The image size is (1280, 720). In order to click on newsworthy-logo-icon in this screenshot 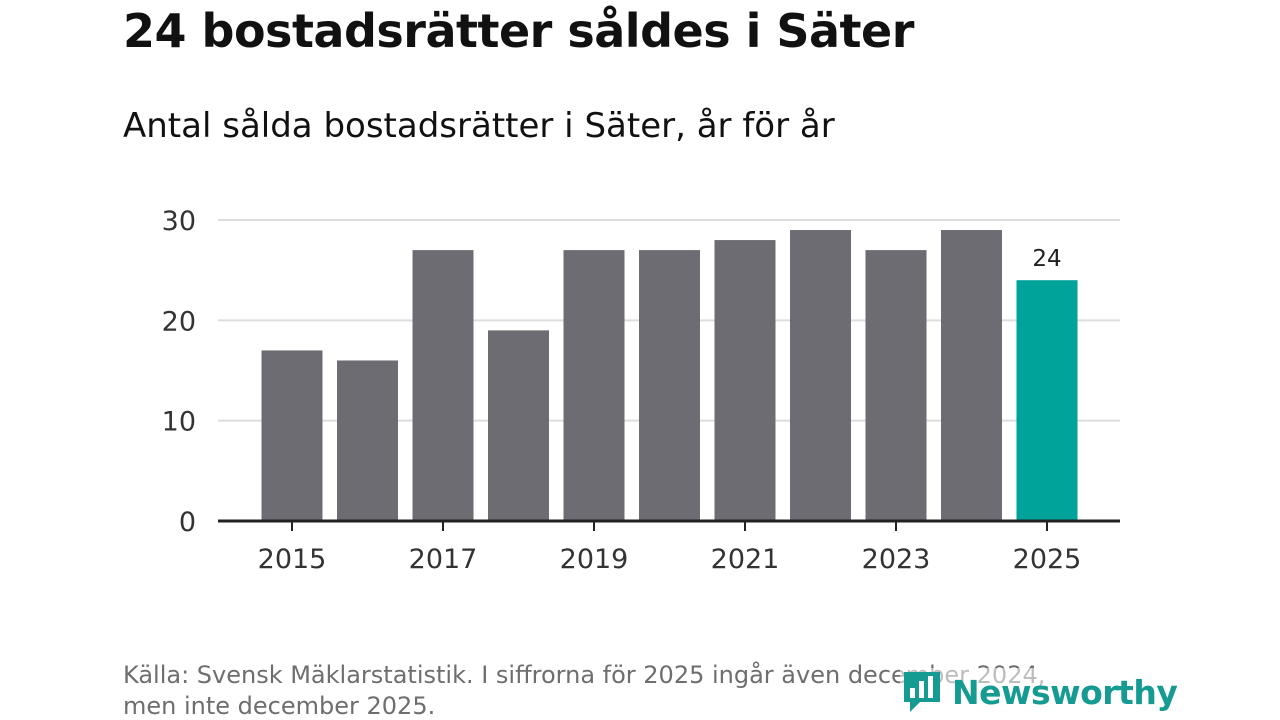, I will do `click(922, 692)`.